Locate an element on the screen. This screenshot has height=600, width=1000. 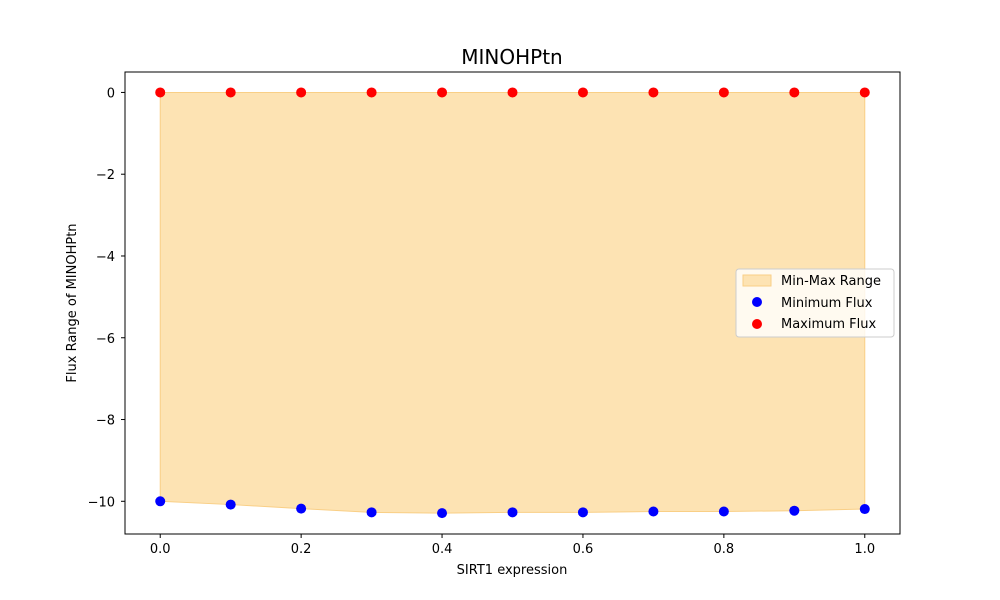
legend-frame is located at coordinates (815, 303).